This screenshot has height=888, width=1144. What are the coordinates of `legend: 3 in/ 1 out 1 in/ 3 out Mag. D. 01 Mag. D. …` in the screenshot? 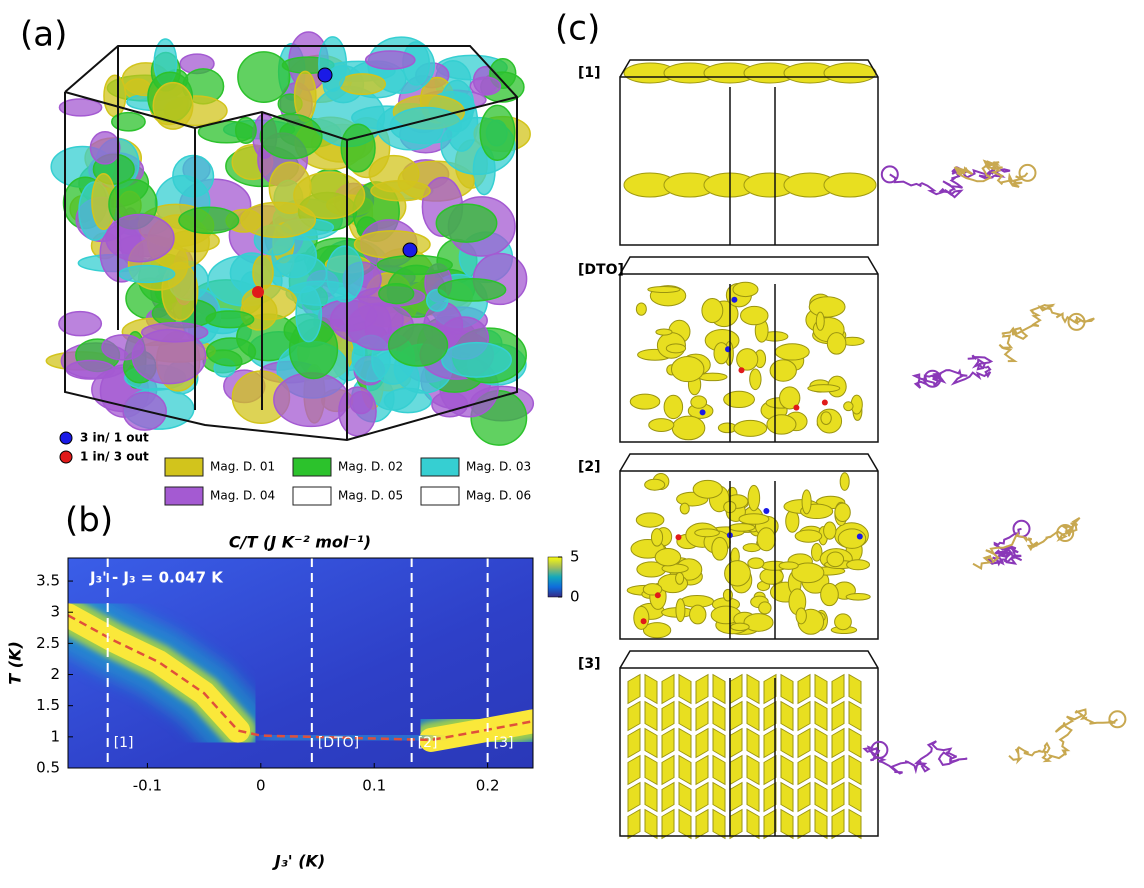 It's located at (295, 468).